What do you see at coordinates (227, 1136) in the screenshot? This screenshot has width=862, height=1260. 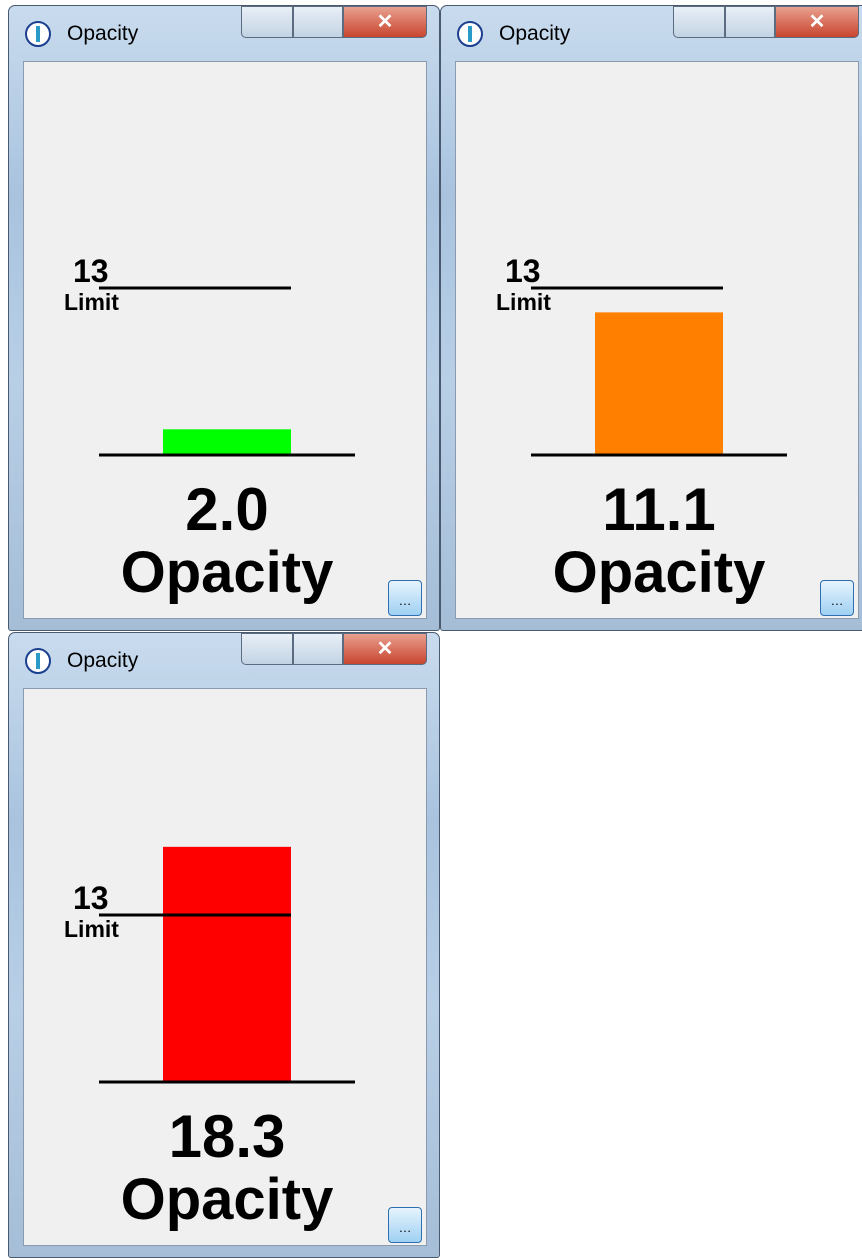 I see `value-label: 18.3` at bounding box center [227, 1136].